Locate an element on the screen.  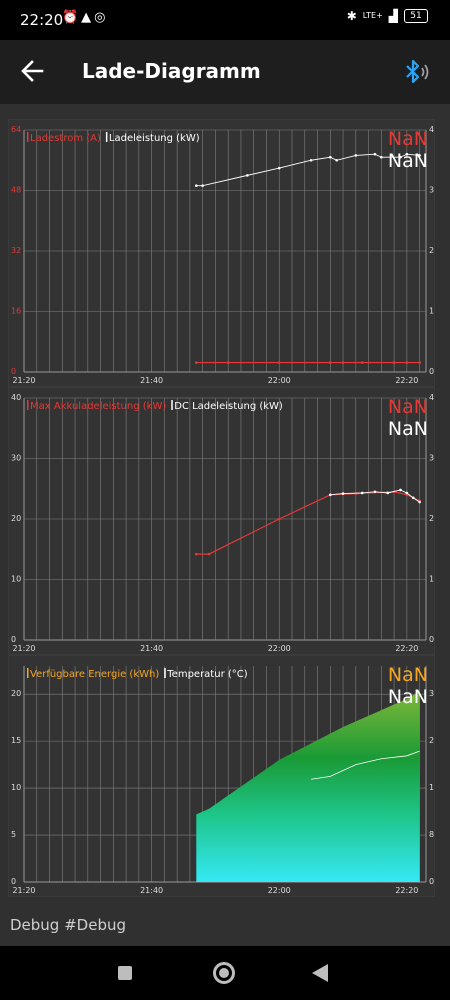
status-bar: 22:20 ⏰▲◎ ✱ LTE+ ▟ 51 is located at coordinates (225, 20).